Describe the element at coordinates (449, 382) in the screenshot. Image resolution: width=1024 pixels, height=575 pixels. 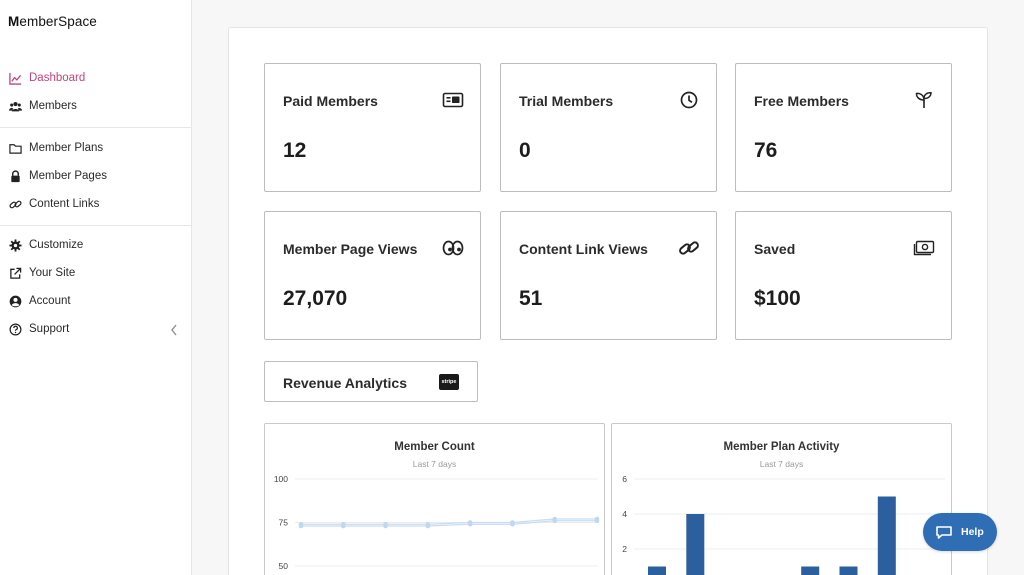
I see `stripe-badge: stripe` at that location.